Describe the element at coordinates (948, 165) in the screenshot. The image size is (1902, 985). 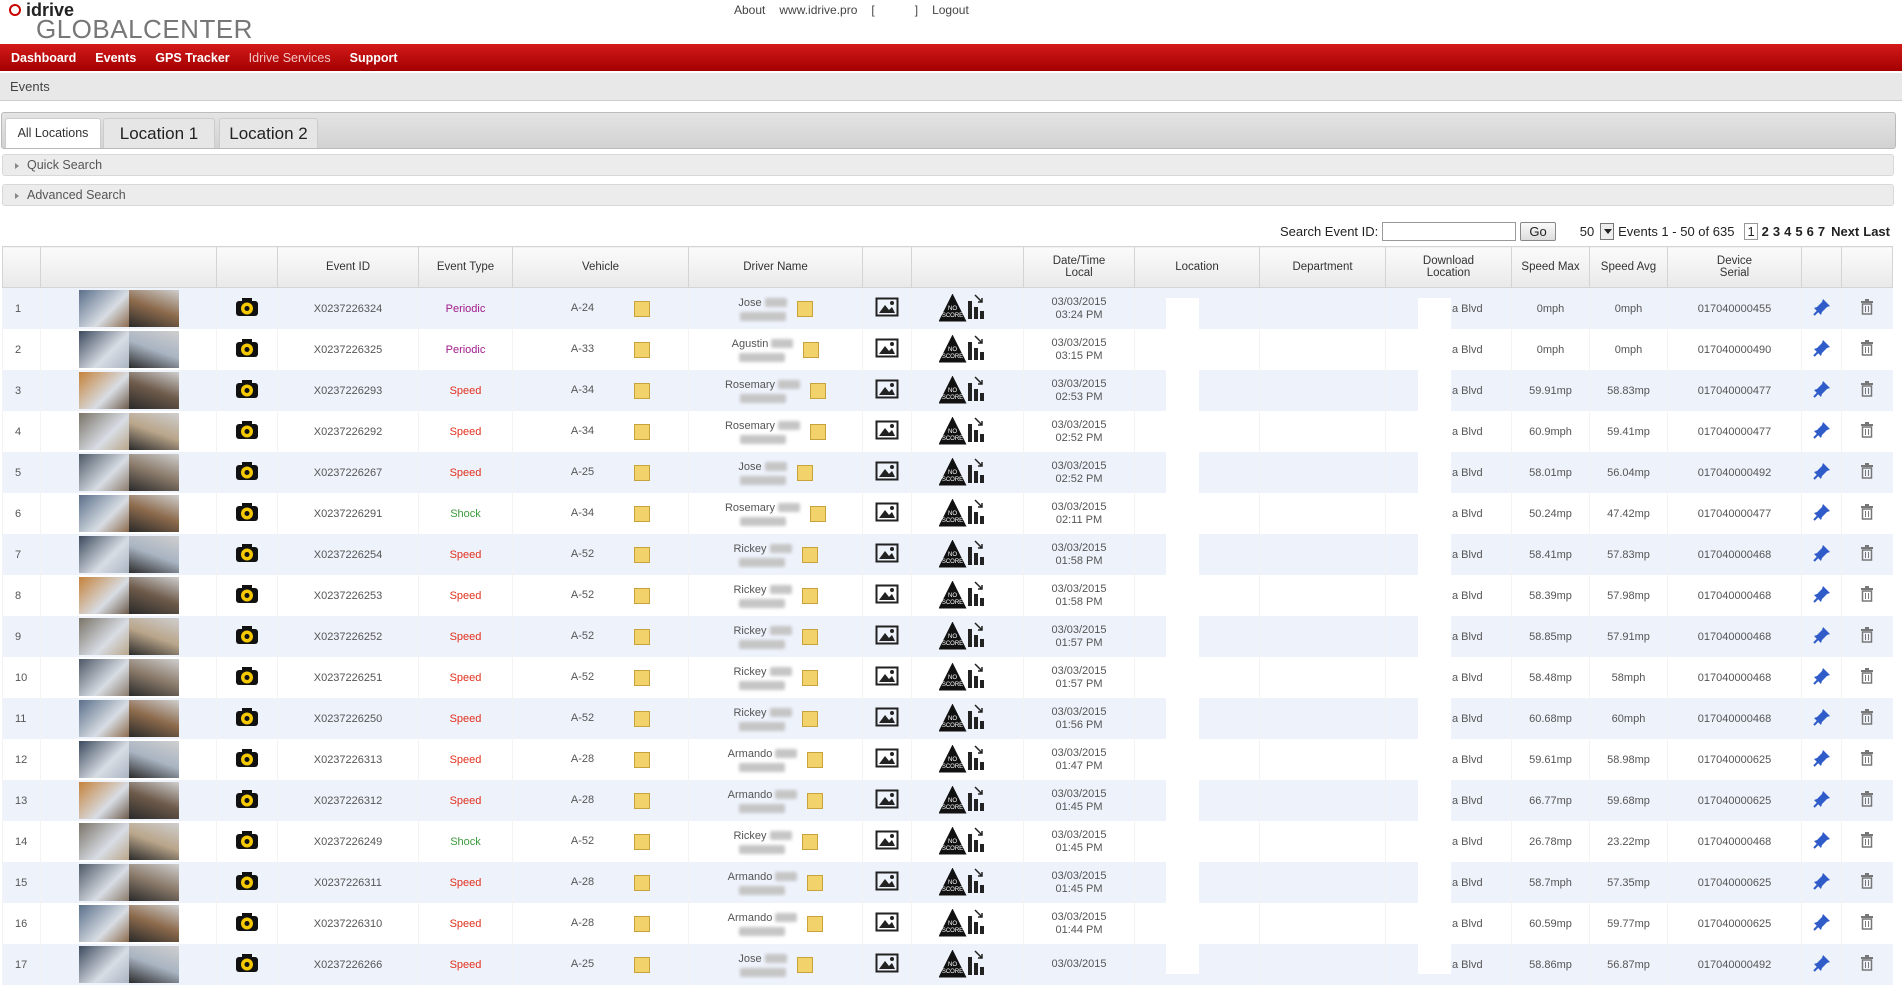
I see `accordion-header: Quick Search` at that location.